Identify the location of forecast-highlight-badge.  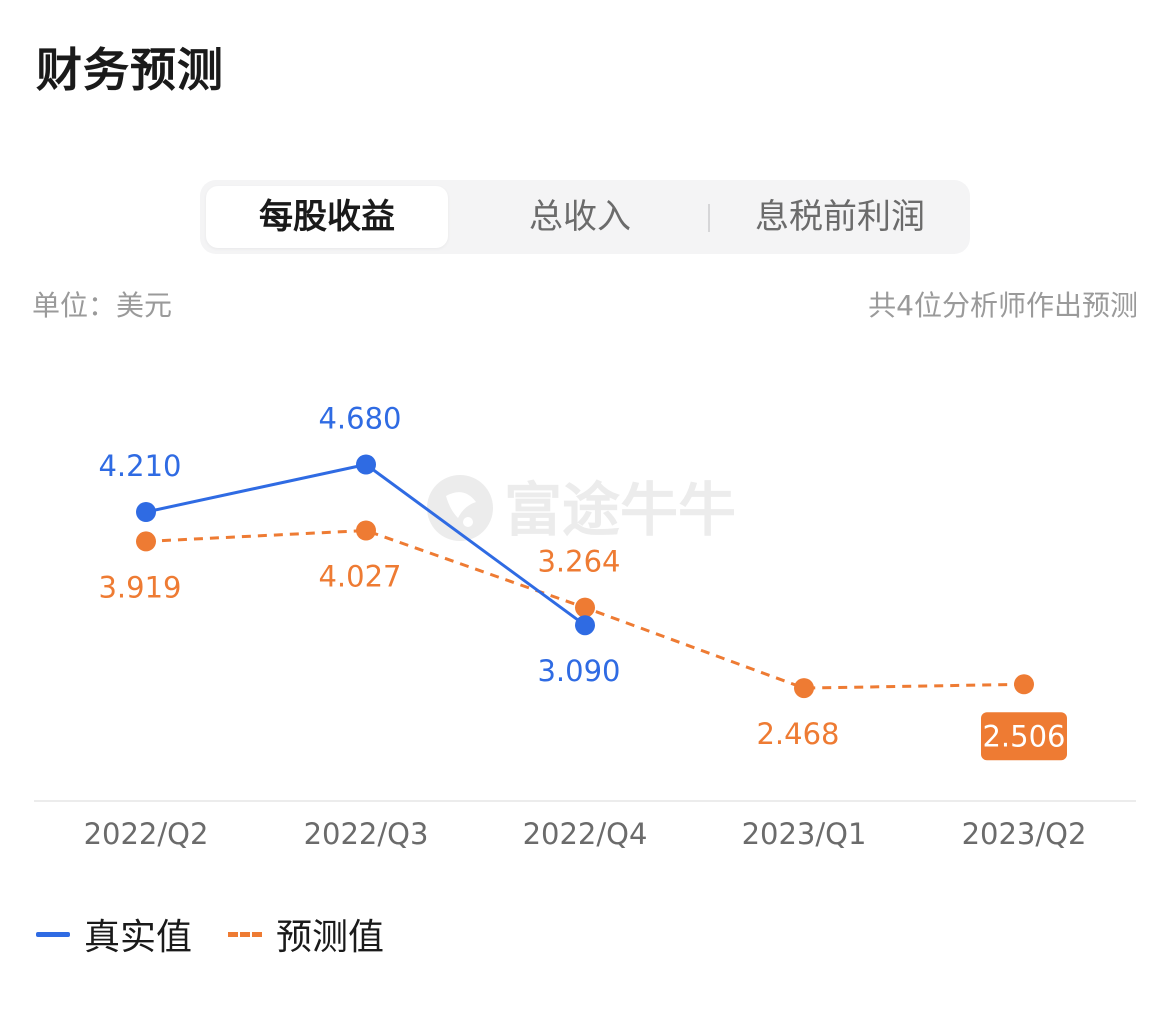
(1024, 736).